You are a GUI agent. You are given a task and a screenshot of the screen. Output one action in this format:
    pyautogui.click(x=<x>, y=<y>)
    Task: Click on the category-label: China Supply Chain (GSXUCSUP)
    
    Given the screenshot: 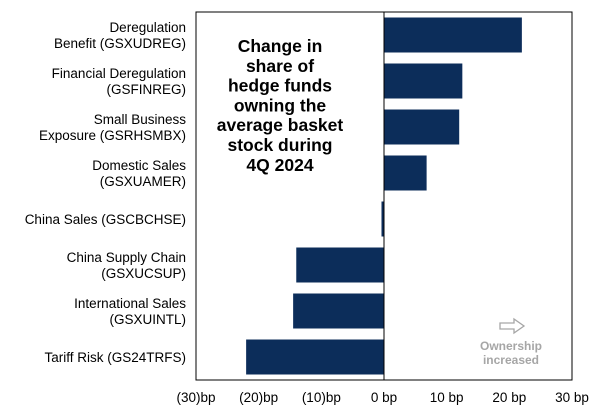 What is the action you would take?
    pyautogui.click(x=126, y=265)
    